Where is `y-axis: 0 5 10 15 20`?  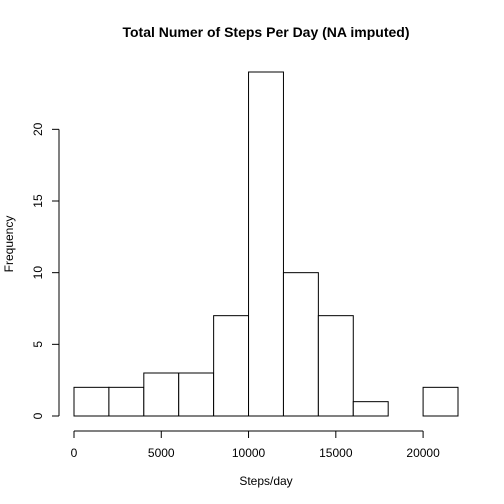 y-axis: 0 5 10 15 20 is located at coordinates (45, 270).